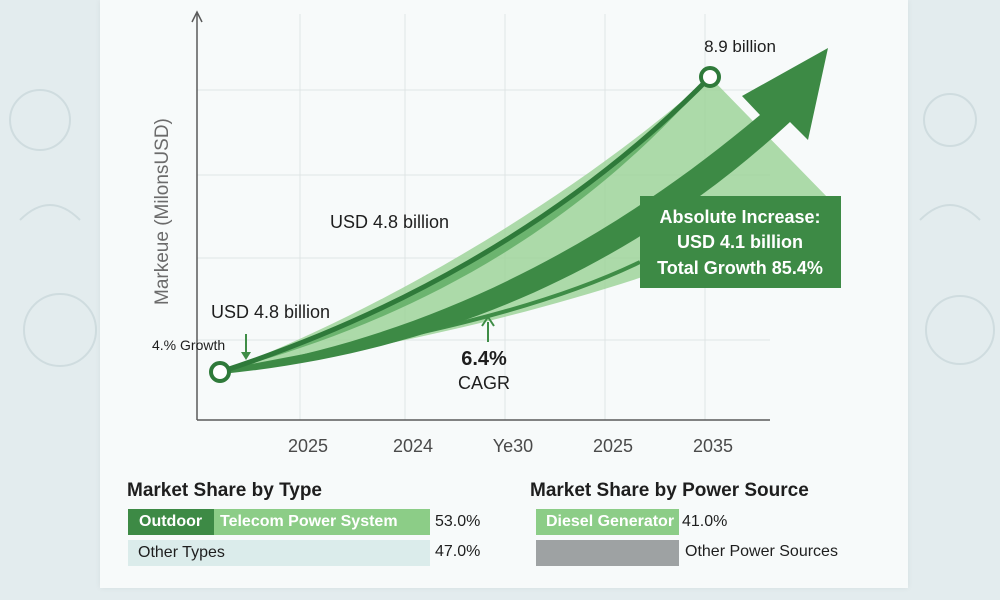 Image resolution: width=1000 pixels, height=600 pixels. I want to click on type-row1-label-a: Outdoor, so click(171, 521).